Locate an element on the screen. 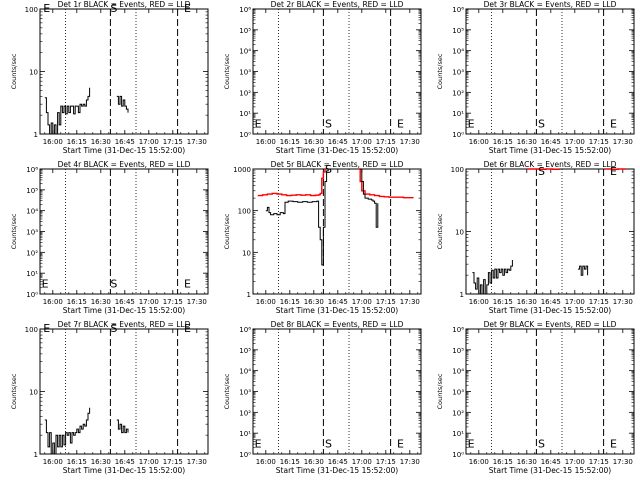  chart-8-y-tick-label: 10⁰ is located at coordinates (245, 455).